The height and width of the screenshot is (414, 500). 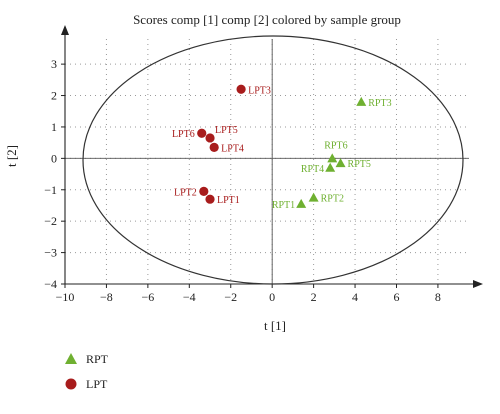 What do you see at coordinates (106, 297) in the screenshot?
I see `x-tick-label: −8` at bounding box center [106, 297].